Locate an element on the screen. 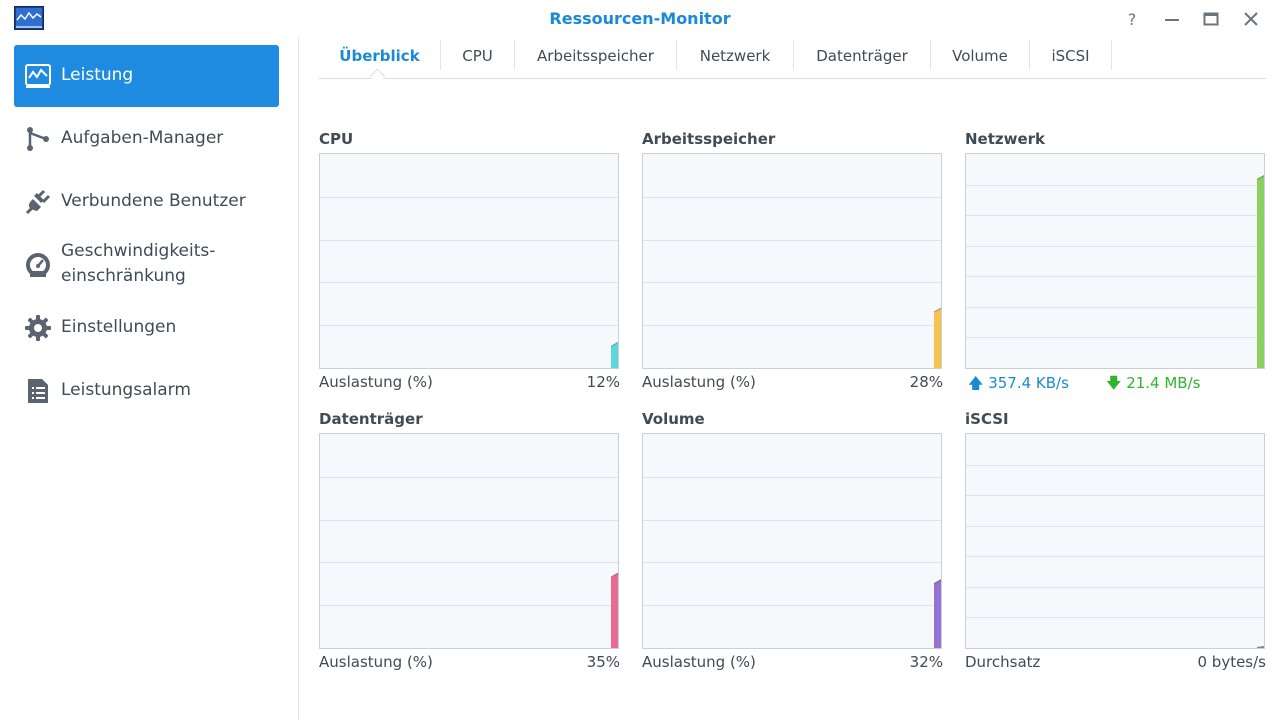  tab-cpu: CPU is located at coordinates (477, 56).